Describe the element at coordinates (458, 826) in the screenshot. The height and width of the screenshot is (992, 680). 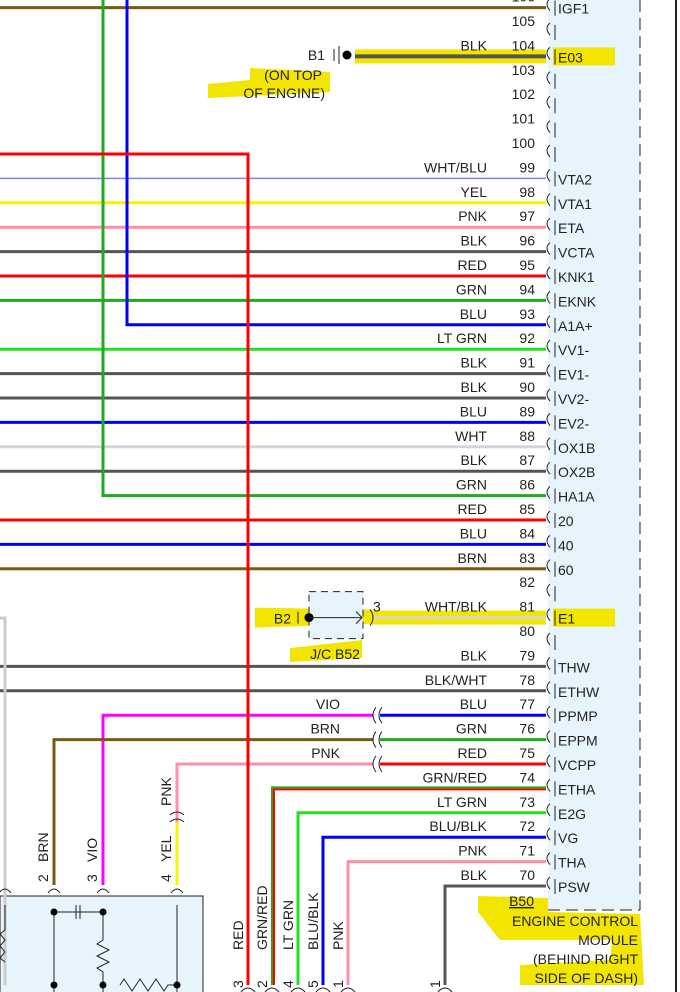
I see `wire-color-label: BLU/BLK` at that location.